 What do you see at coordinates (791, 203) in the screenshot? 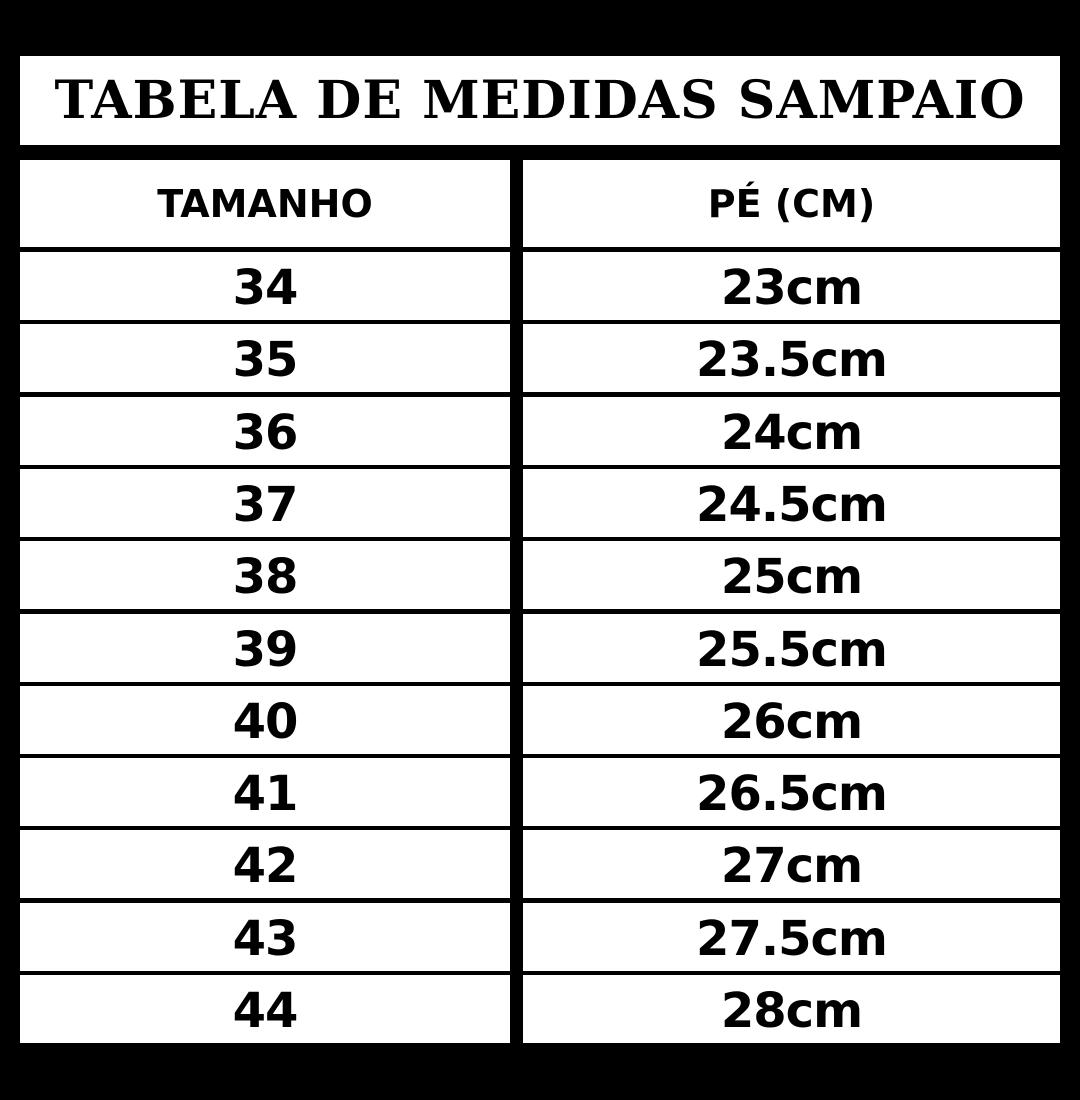
I see `column-header-foot: PÉ (CM)` at bounding box center [791, 203].